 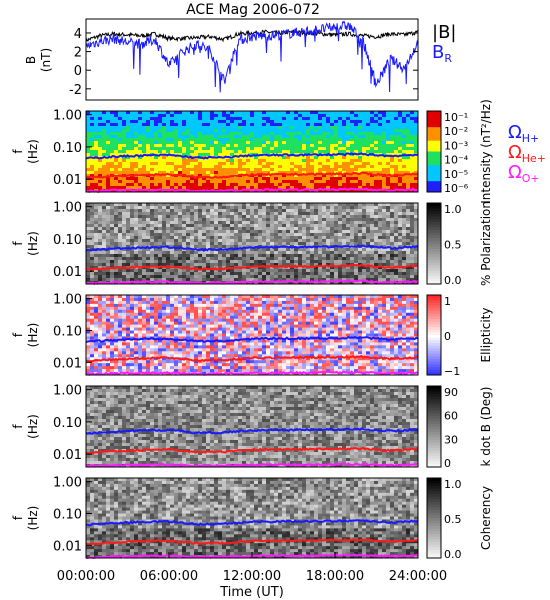 I want to click on chart-title: ACE Mag 2006-072, so click(x=253, y=10).